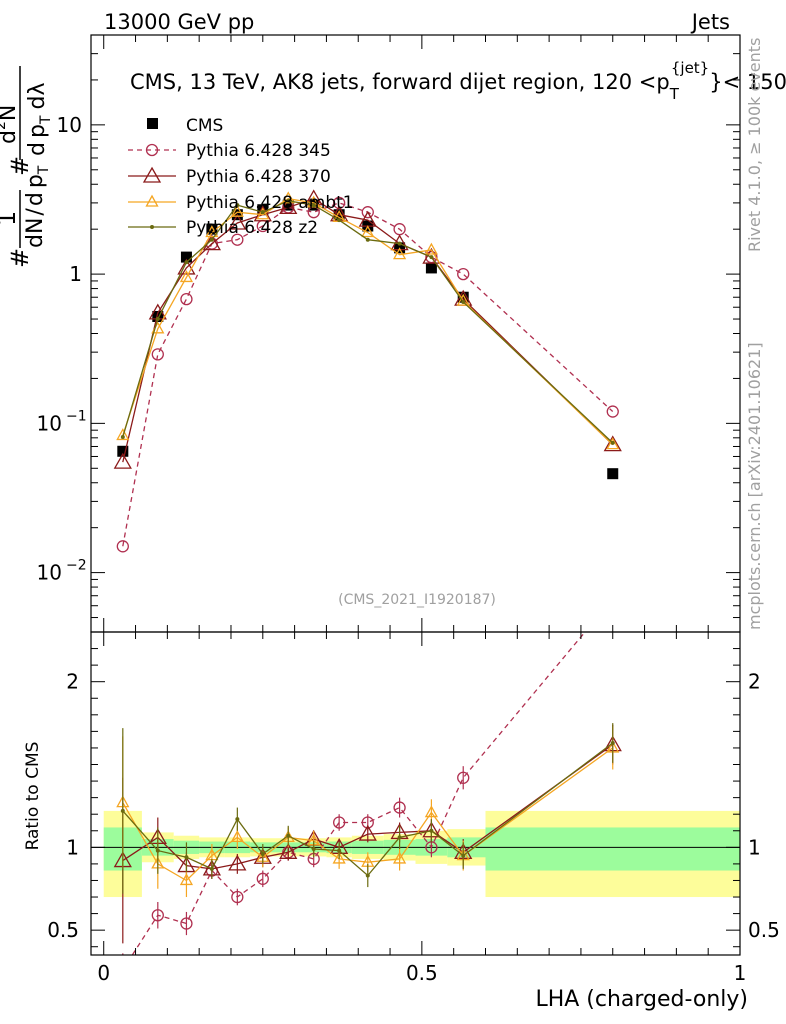  What do you see at coordinates (710, 22) in the screenshot?
I see `category-label: Jets` at bounding box center [710, 22].